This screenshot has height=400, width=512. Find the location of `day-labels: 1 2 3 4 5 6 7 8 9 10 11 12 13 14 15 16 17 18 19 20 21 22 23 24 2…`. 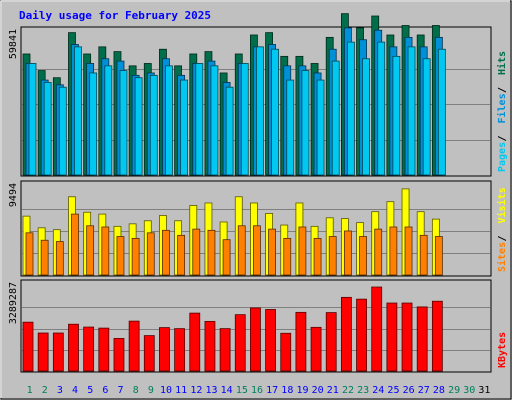

day-labels: 1 2 3 4 5 6 7 8 9 10 11 12 13 14 15 16 17 18 19 20 21 22 23 24 2… is located at coordinates (259, 390).